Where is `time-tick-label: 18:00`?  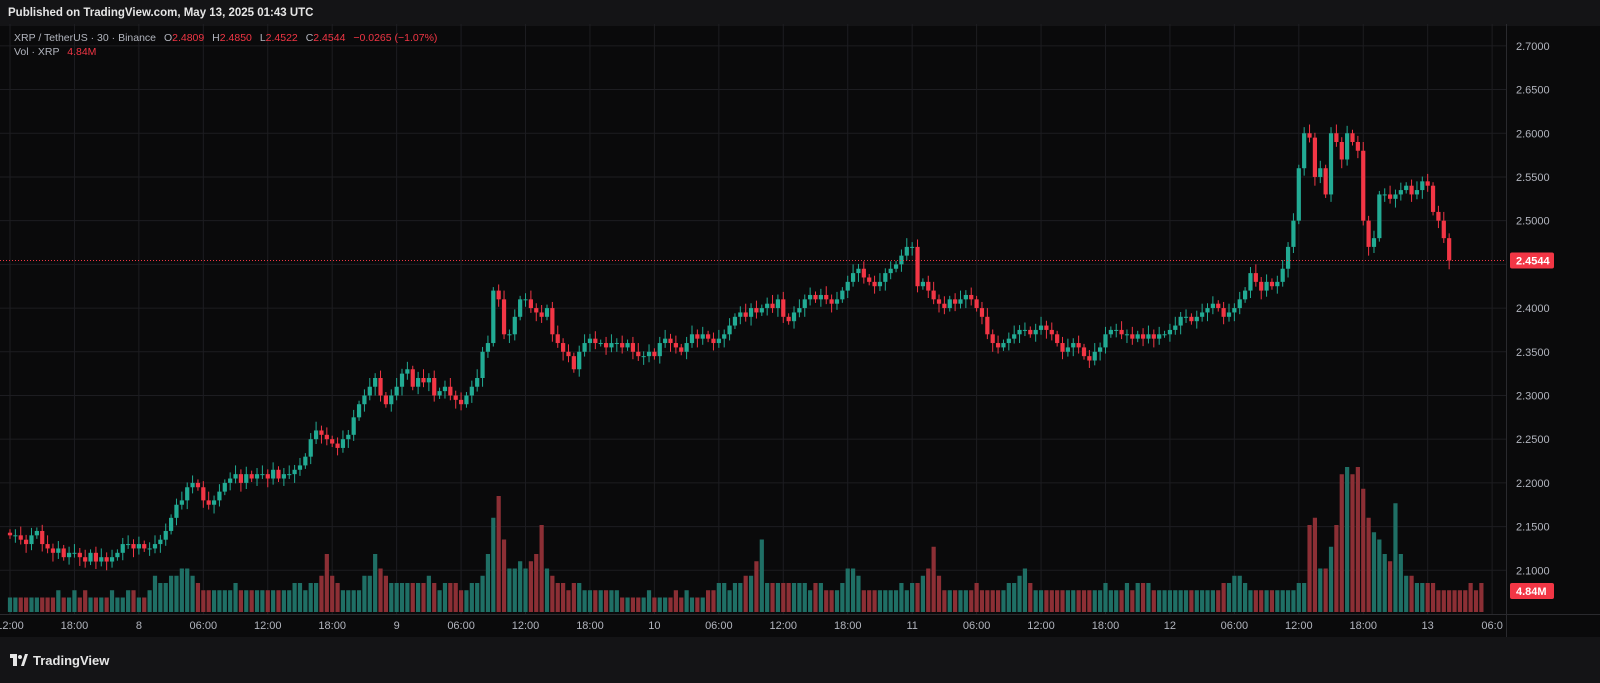
time-tick-label: 18:00 is located at coordinates (1106, 626).